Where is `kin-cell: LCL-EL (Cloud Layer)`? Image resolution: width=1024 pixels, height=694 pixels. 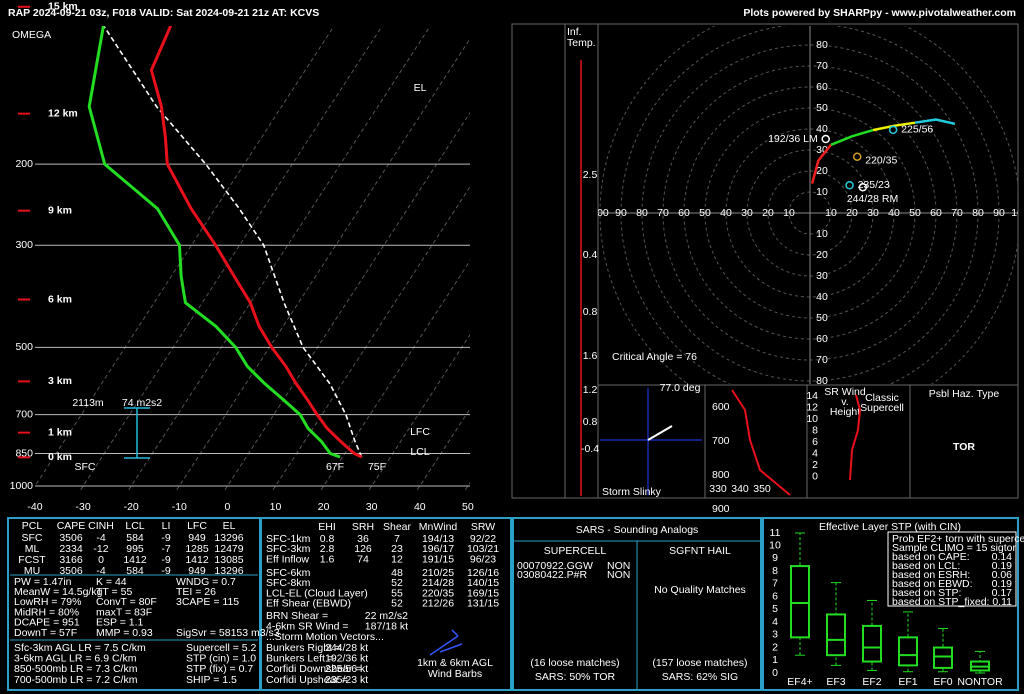
kin-cell: LCL-EL (Cloud Layer) is located at coordinates (317, 593).